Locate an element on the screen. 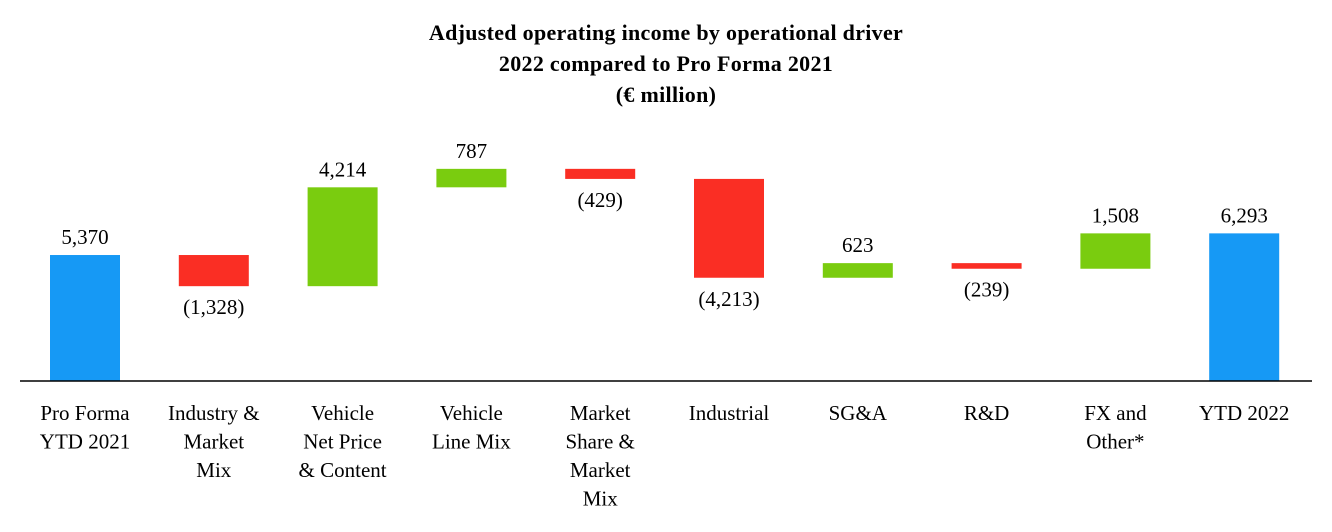 The width and height of the screenshot is (1332, 532). value-label-4: (429) is located at coordinates (600, 200).